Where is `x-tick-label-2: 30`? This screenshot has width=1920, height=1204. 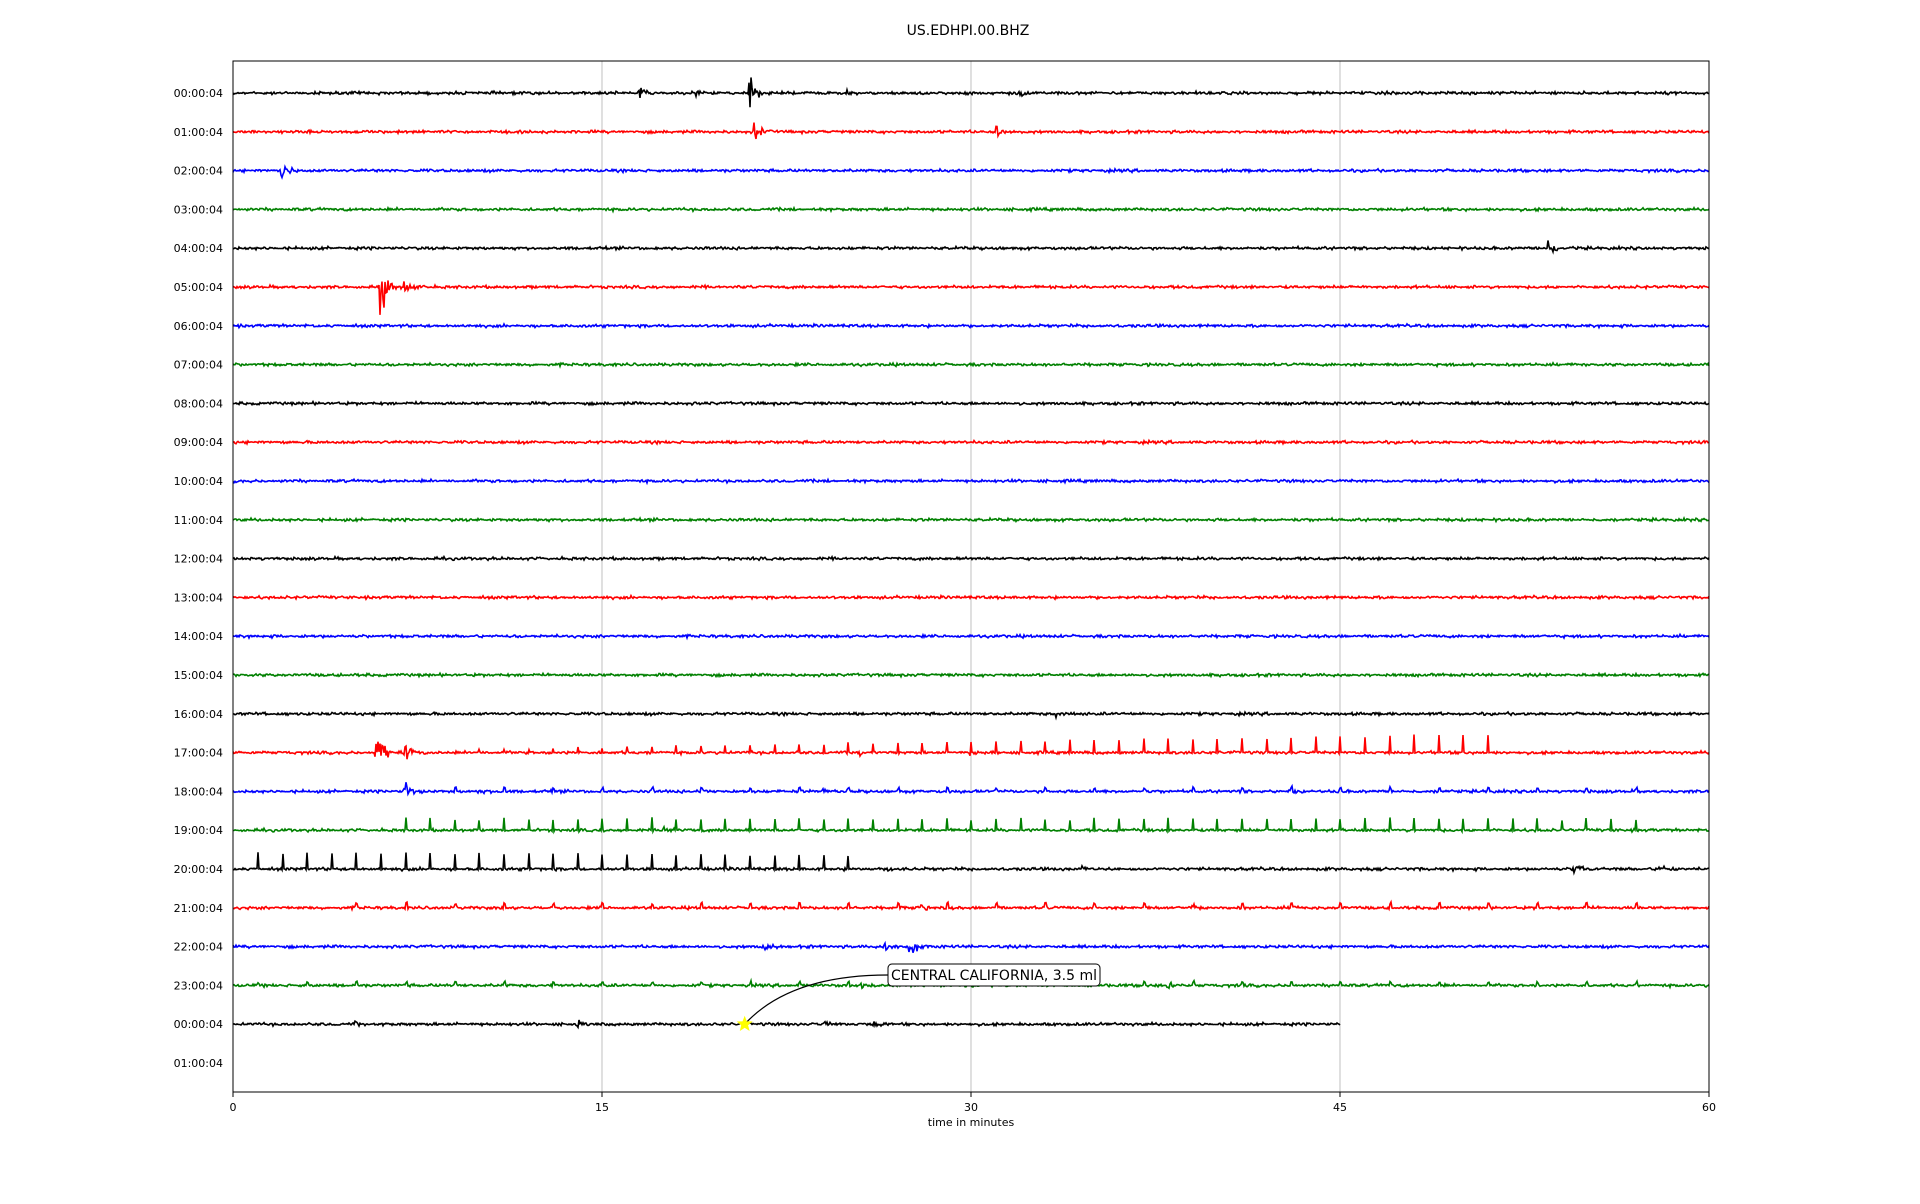
x-tick-label-2: 30 is located at coordinates (971, 1107).